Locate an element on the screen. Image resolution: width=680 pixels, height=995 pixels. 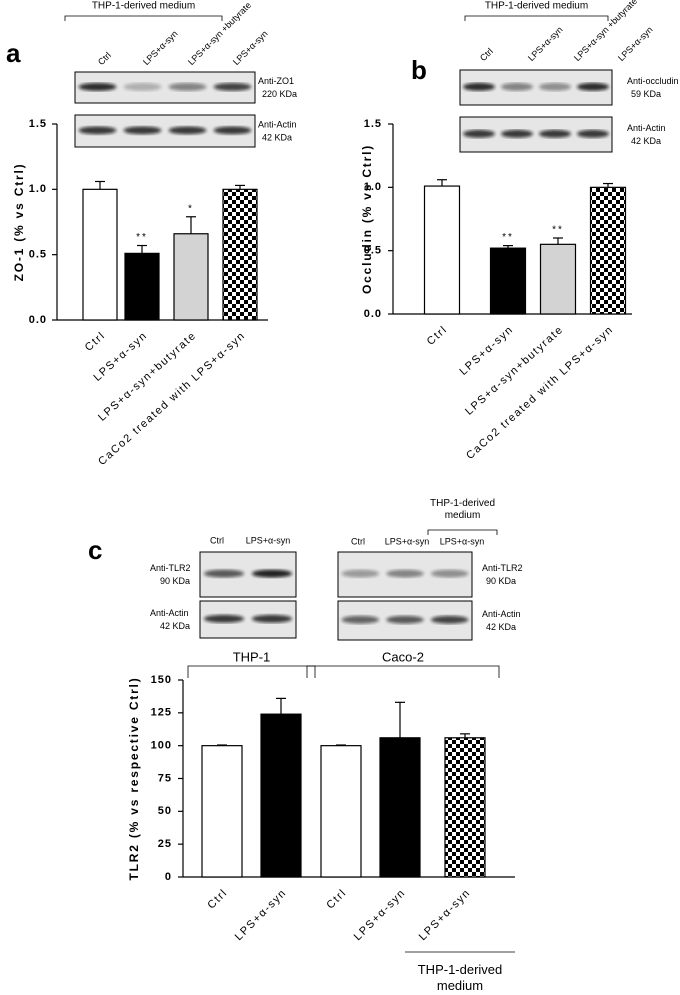
panel-label: b is located at coordinates (419, 70).